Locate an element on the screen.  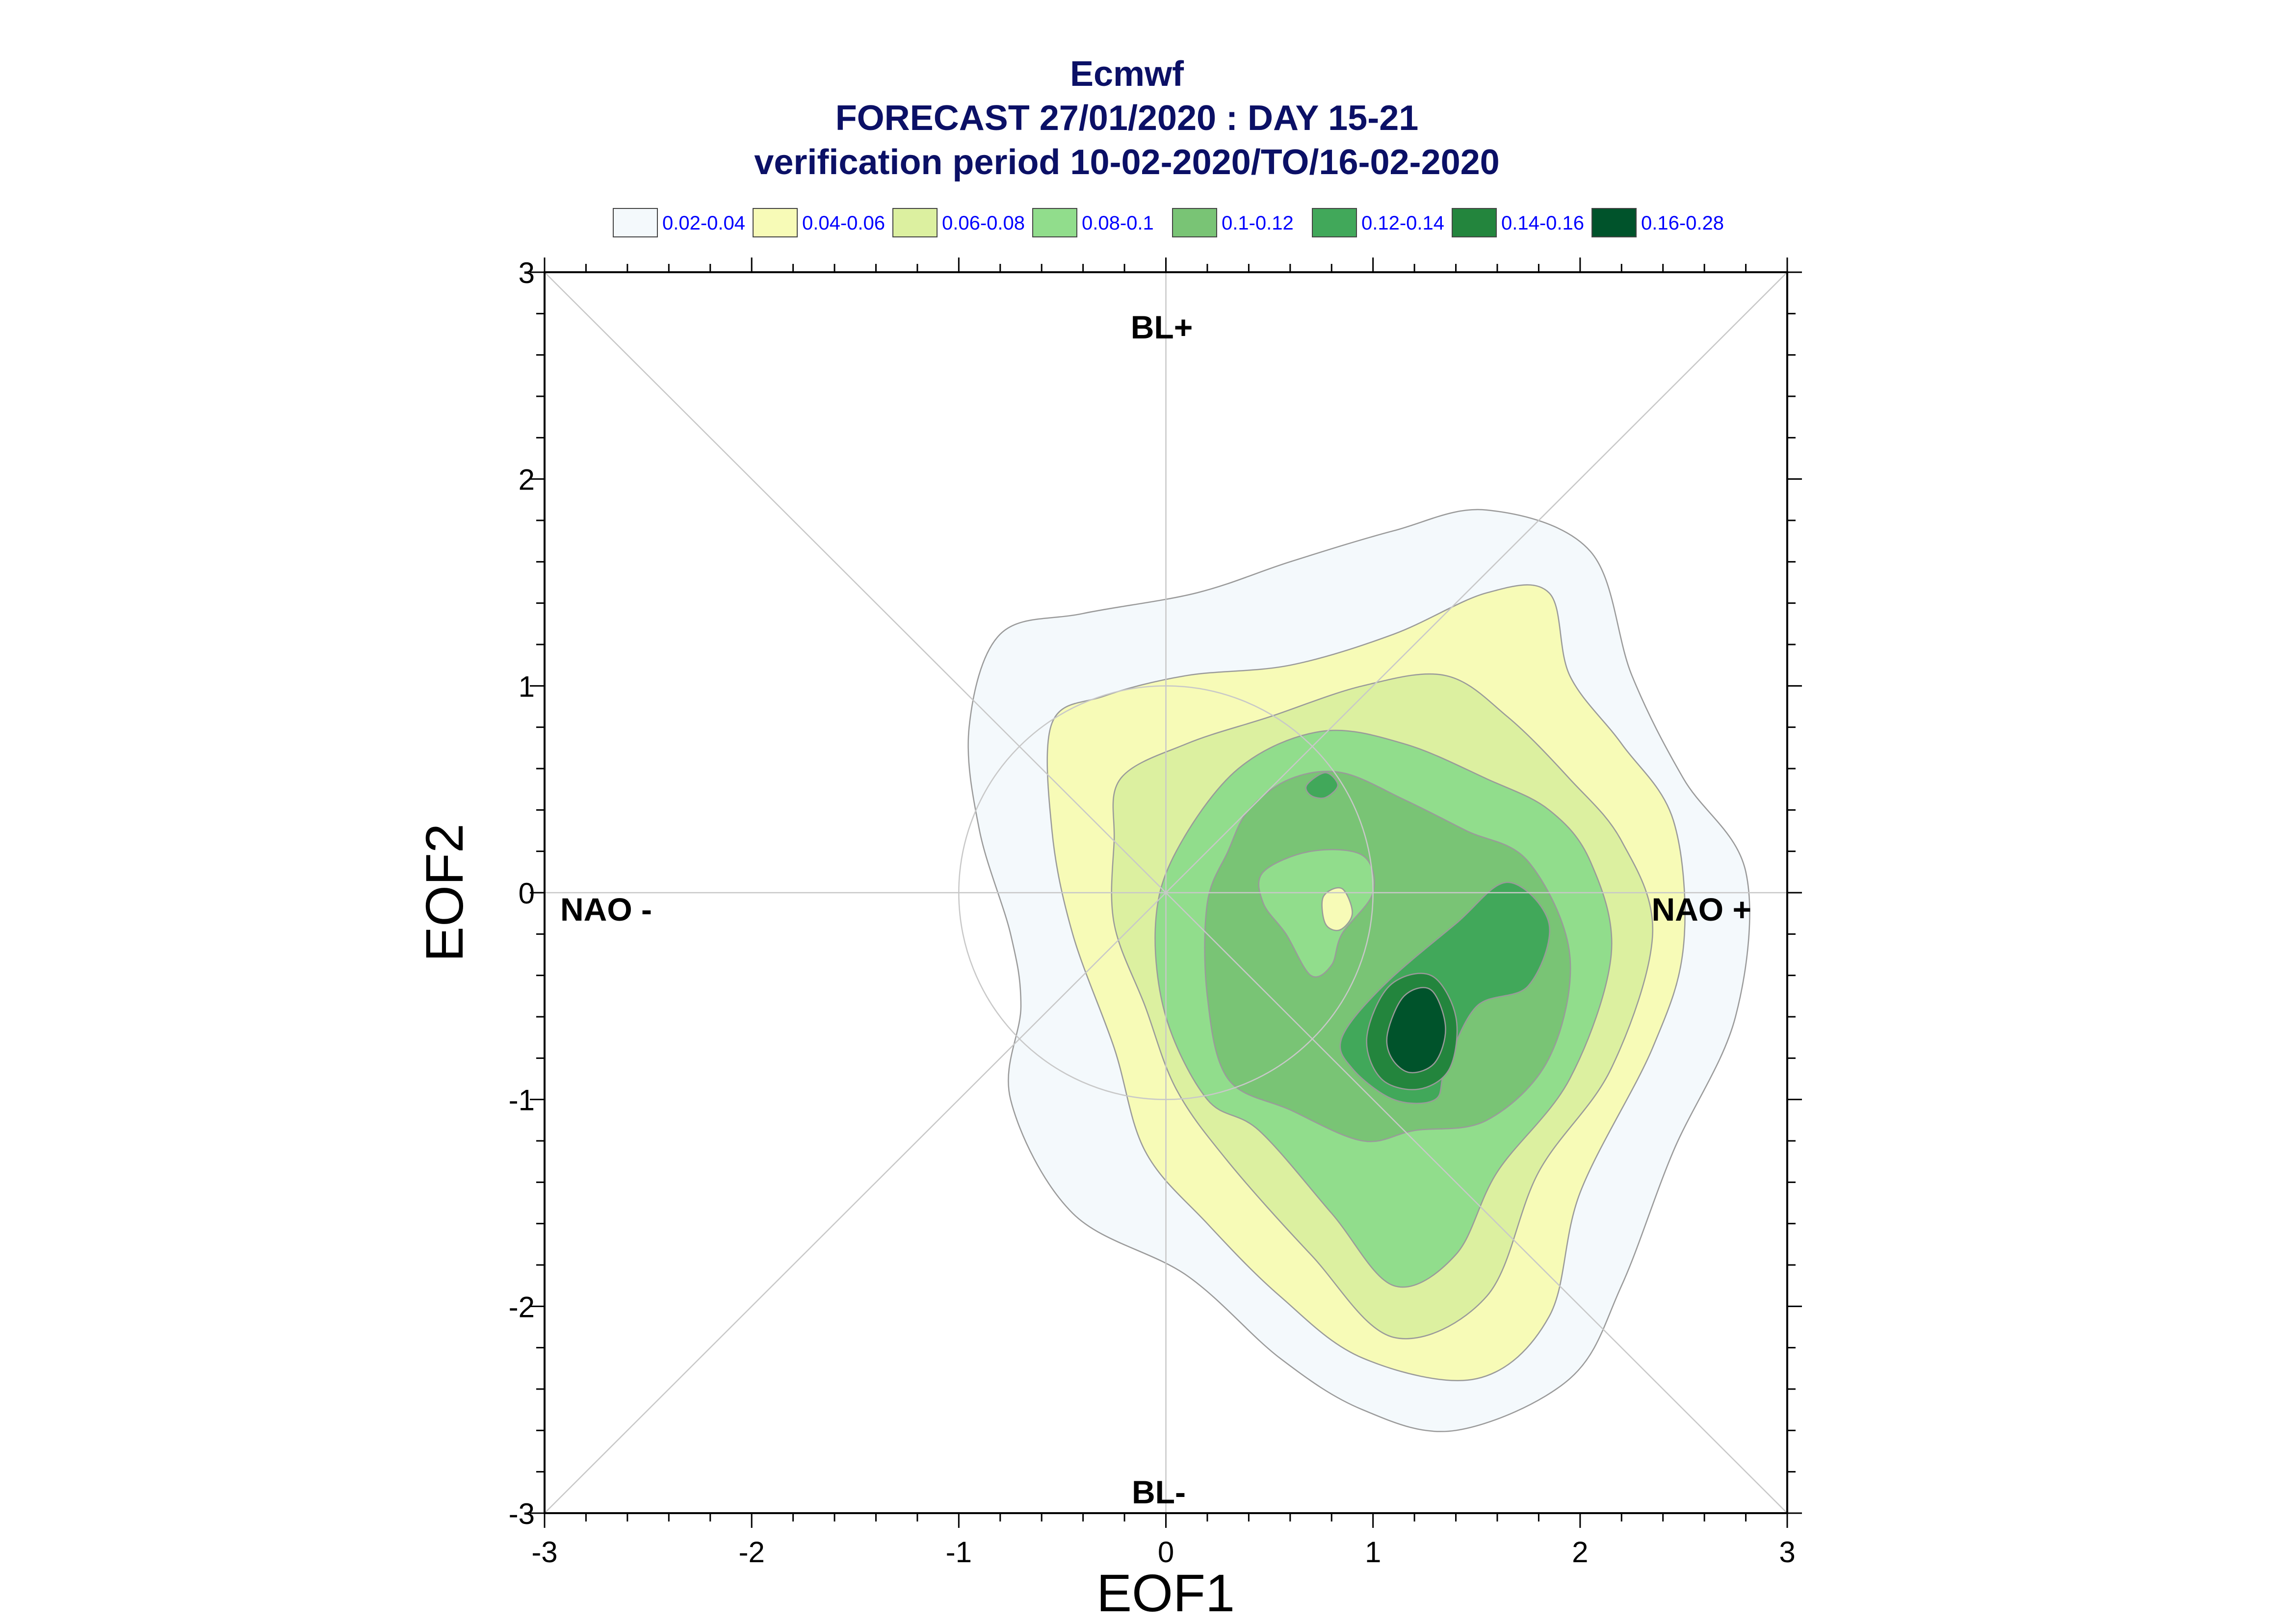
x-tick-label: -3 is located at coordinates (544, 1552).